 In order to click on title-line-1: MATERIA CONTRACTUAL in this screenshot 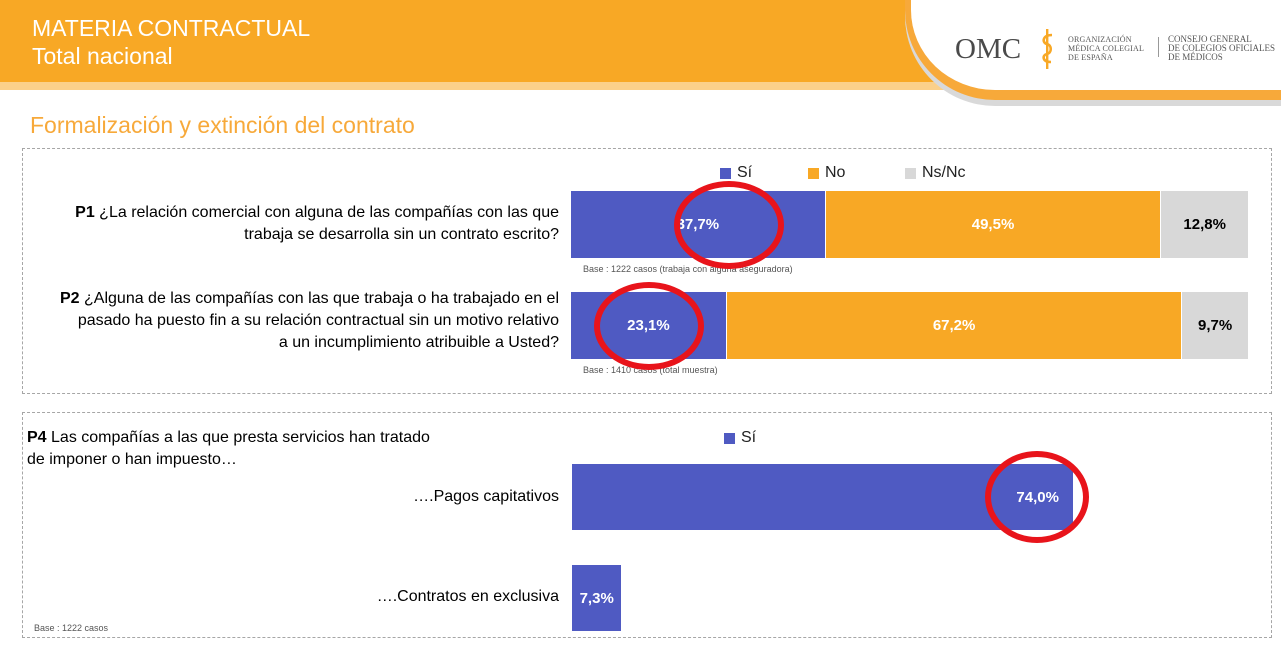, I will do `click(171, 28)`.